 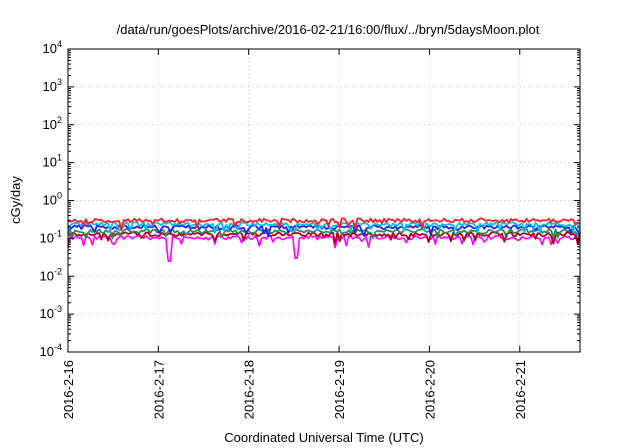 I want to click on x-tick-label: 2016-2-20, so click(x=429, y=389).